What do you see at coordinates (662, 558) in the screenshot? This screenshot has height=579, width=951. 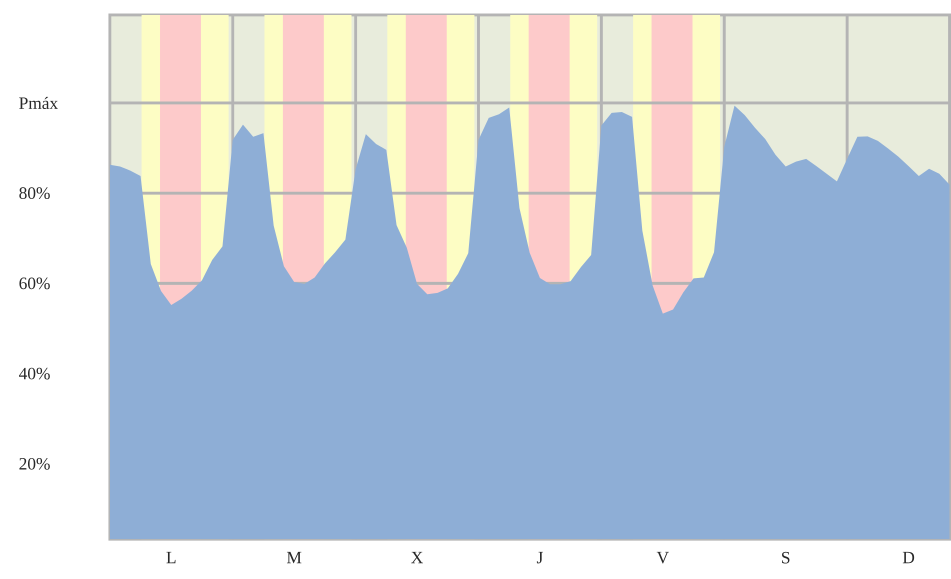 I see `x-tick-label: V` at bounding box center [662, 558].